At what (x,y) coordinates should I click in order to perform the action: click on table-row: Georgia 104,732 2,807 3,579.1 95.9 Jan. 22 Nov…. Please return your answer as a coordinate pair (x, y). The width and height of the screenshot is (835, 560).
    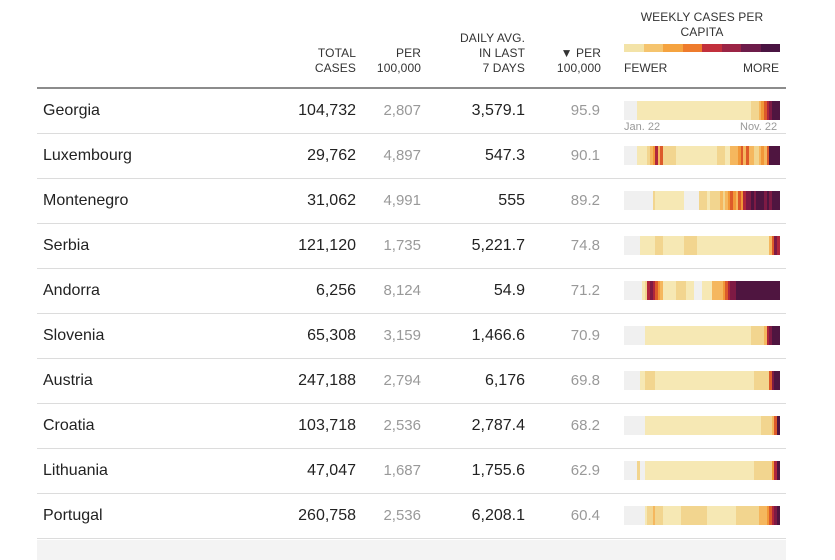
    Looking at the image, I should click on (411, 111).